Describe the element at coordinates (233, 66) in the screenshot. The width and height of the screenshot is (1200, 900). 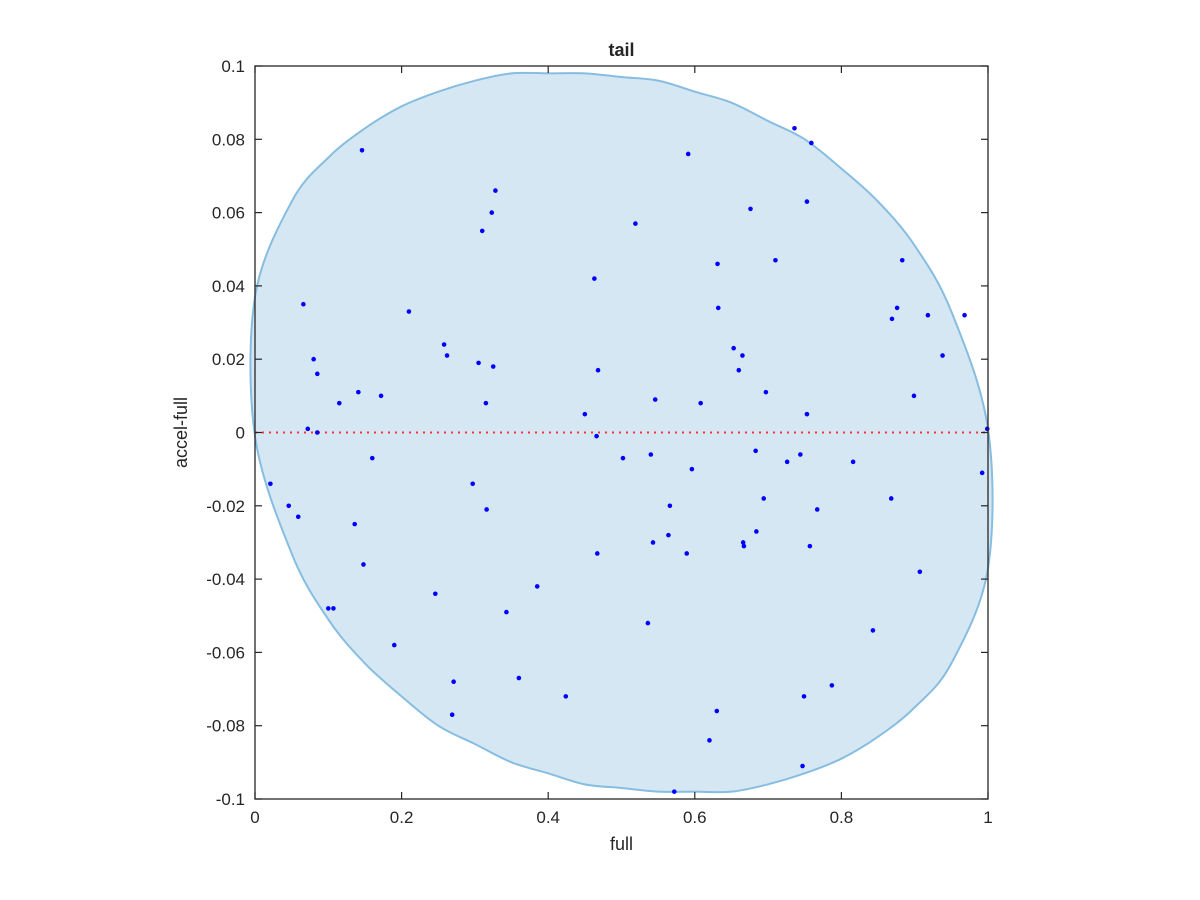
I see `y-tick-label: 0.1` at that location.